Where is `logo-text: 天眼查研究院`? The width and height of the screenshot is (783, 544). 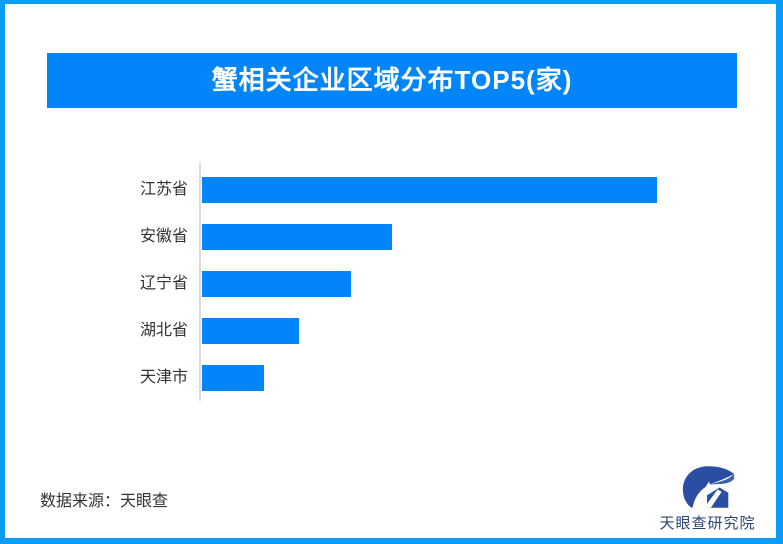
logo-text: 天眼查研究院 is located at coordinates (707, 523).